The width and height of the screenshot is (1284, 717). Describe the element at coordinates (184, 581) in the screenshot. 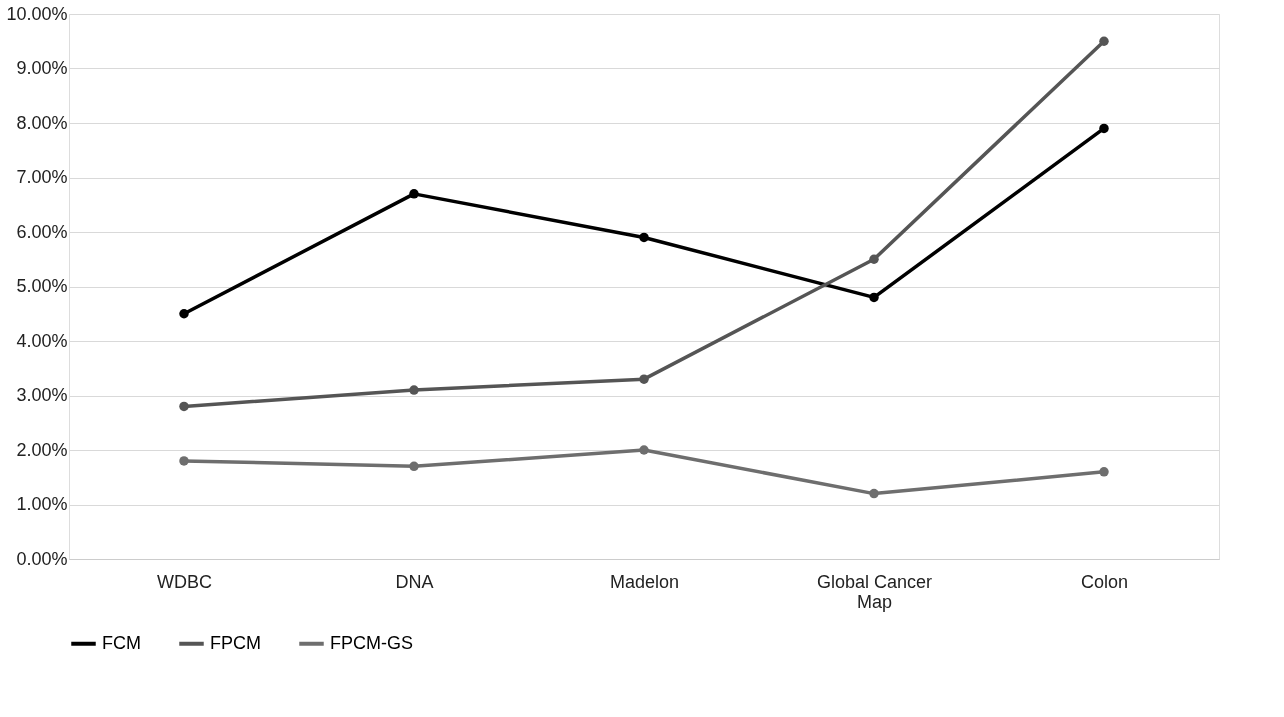

I see `x-tick-label: WDBC` at that location.